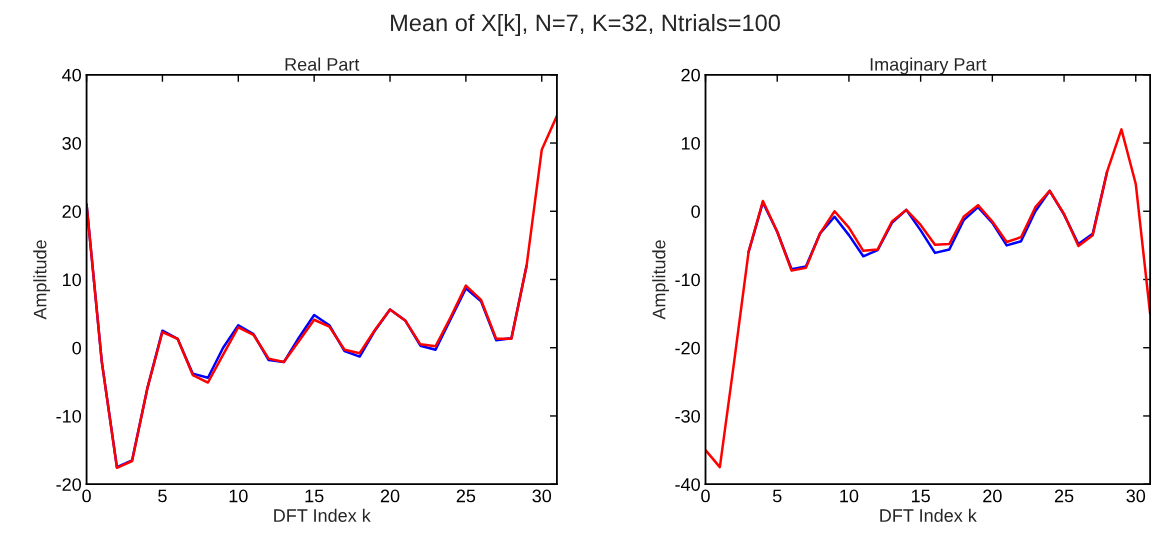 The height and width of the screenshot is (554, 1170). Describe the element at coordinates (322, 64) in the screenshot. I see `chart-title: Real Part` at that location.